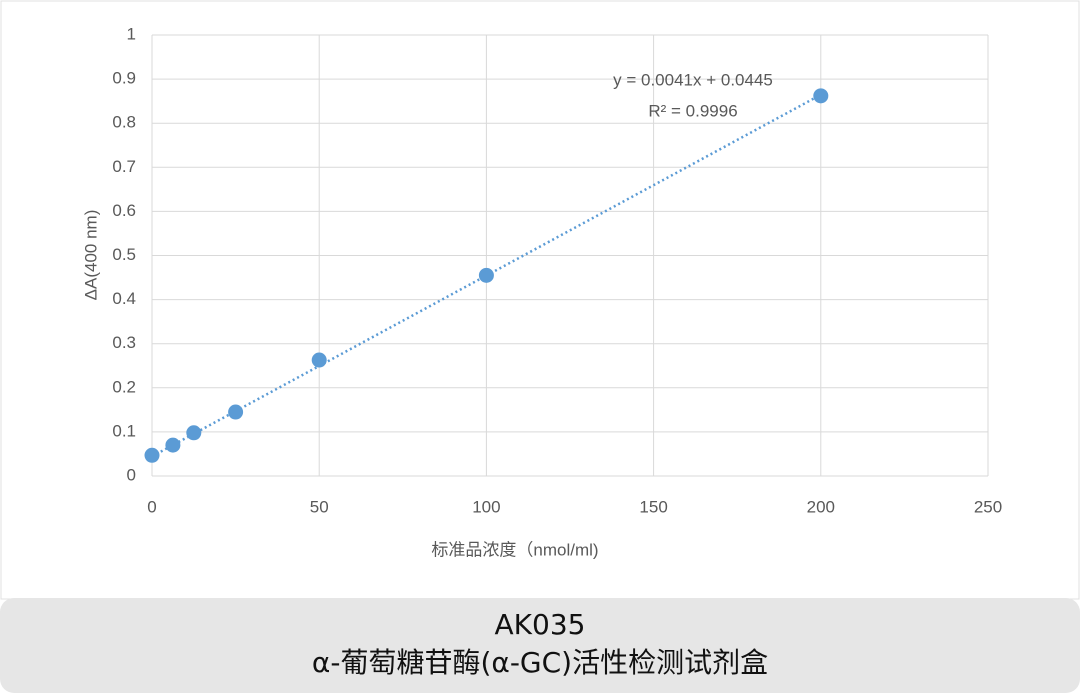  Describe the element at coordinates (124, 122) in the screenshot. I see `y-tick-label: 0.8` at that location.